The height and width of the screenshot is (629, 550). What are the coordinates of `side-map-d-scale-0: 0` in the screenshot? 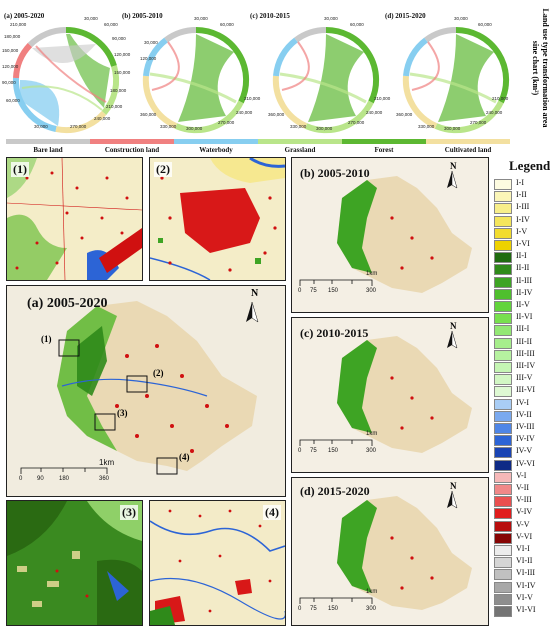 It's located at (300, 609).